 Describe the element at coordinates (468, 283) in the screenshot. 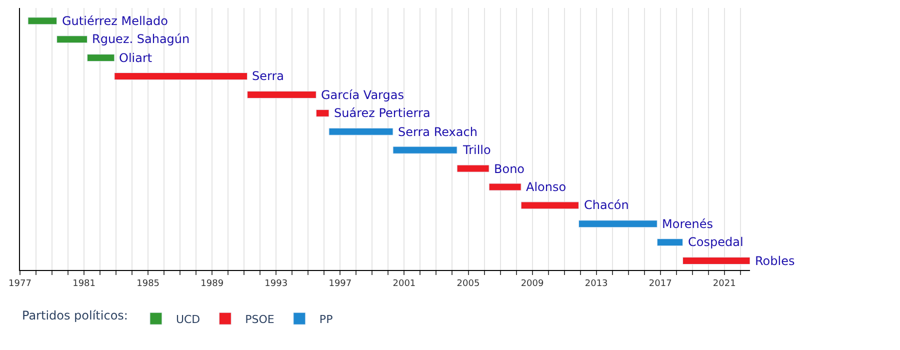

I see `x-tick-label: 2005` at that location.